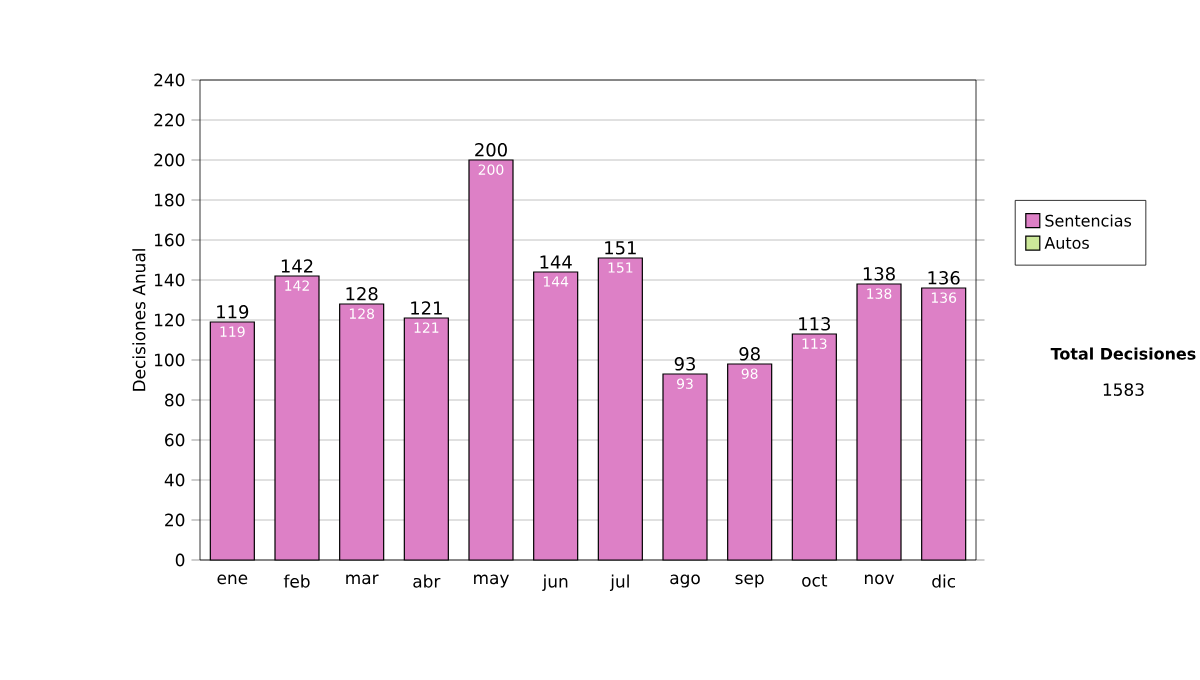 This screenshot has height=680, width=1200. What do you see at coordinates (175, 400) in the screenshot?
I see `y-tick-label: 80` at bounding box center [175, 400].